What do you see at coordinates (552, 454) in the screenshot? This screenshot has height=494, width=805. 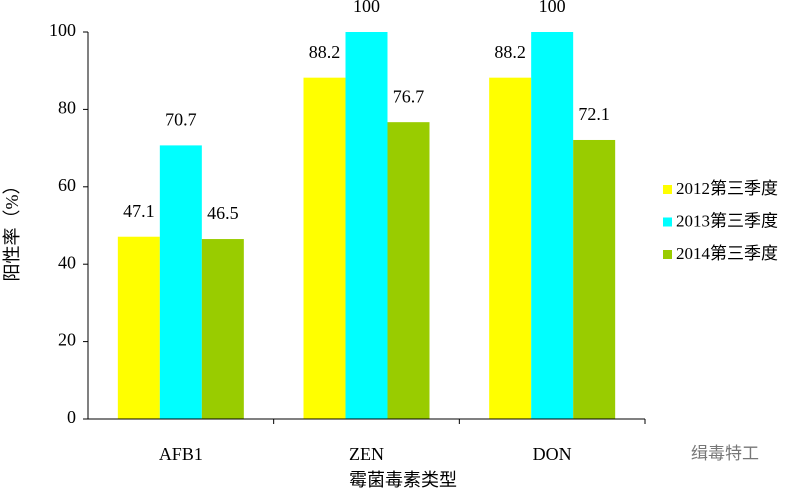 I see `x-tick-label: DON` at bounding box center [552, 454].